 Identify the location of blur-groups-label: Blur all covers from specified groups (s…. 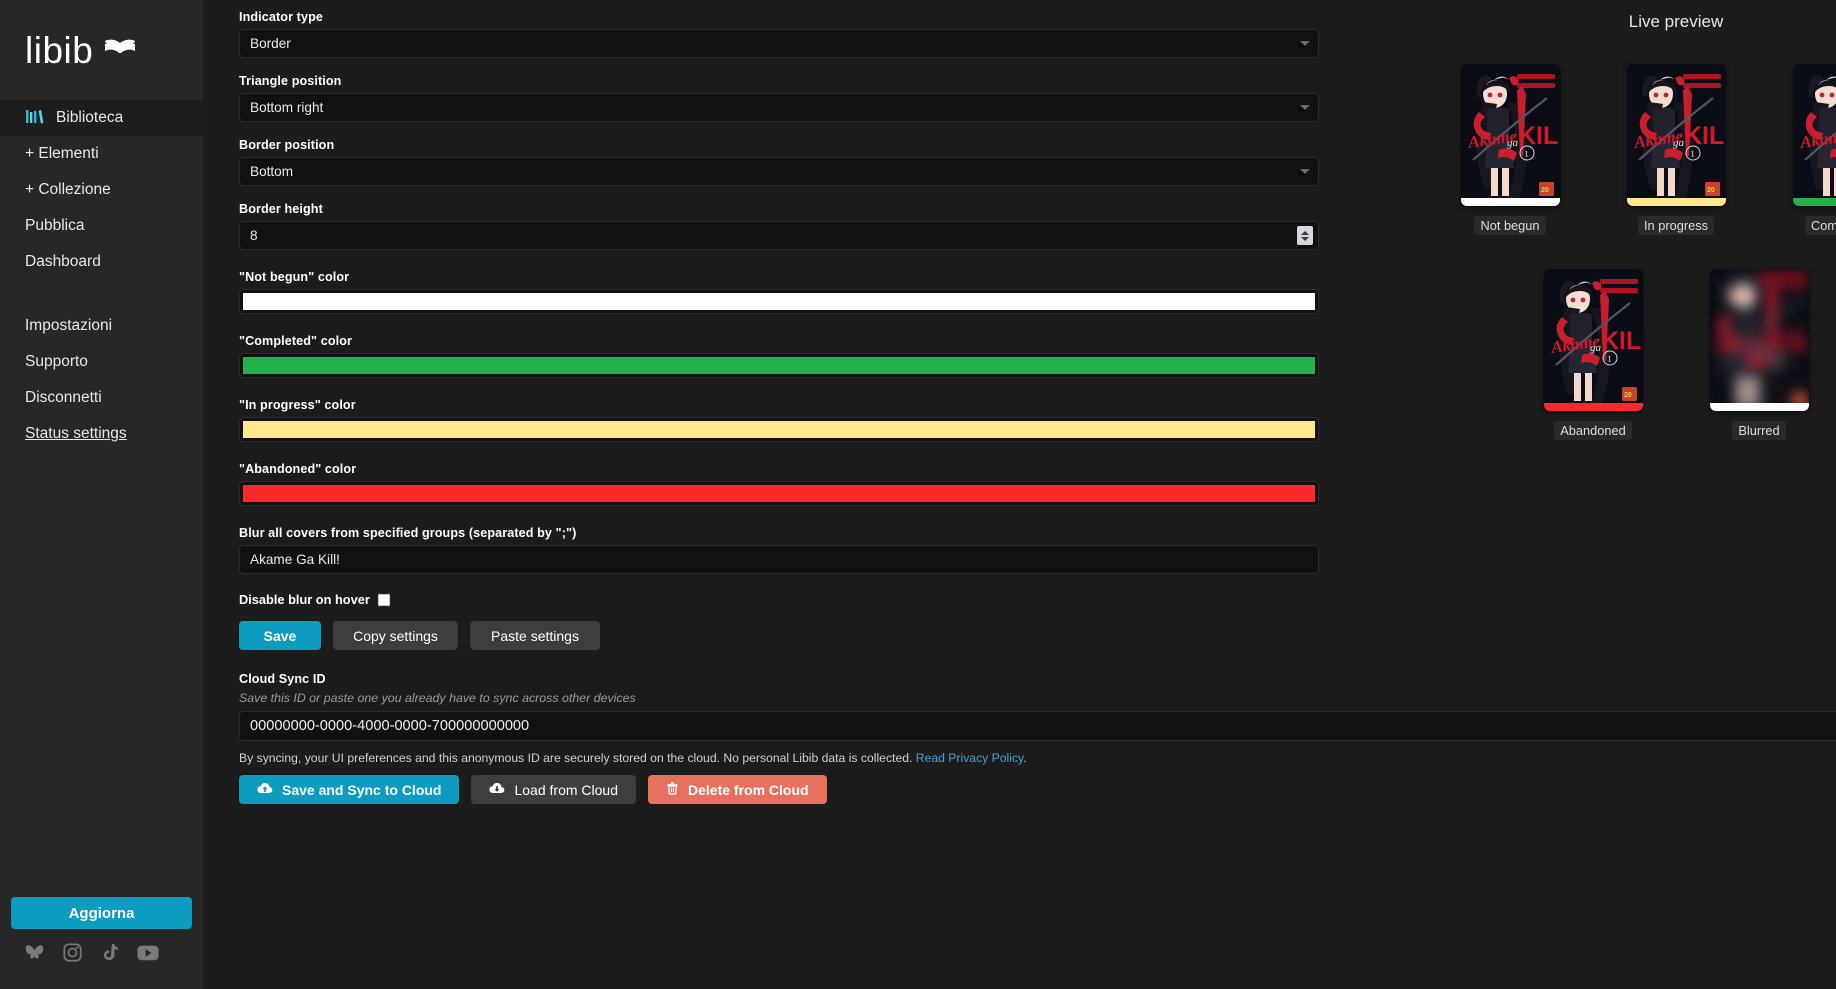
(408, 533).